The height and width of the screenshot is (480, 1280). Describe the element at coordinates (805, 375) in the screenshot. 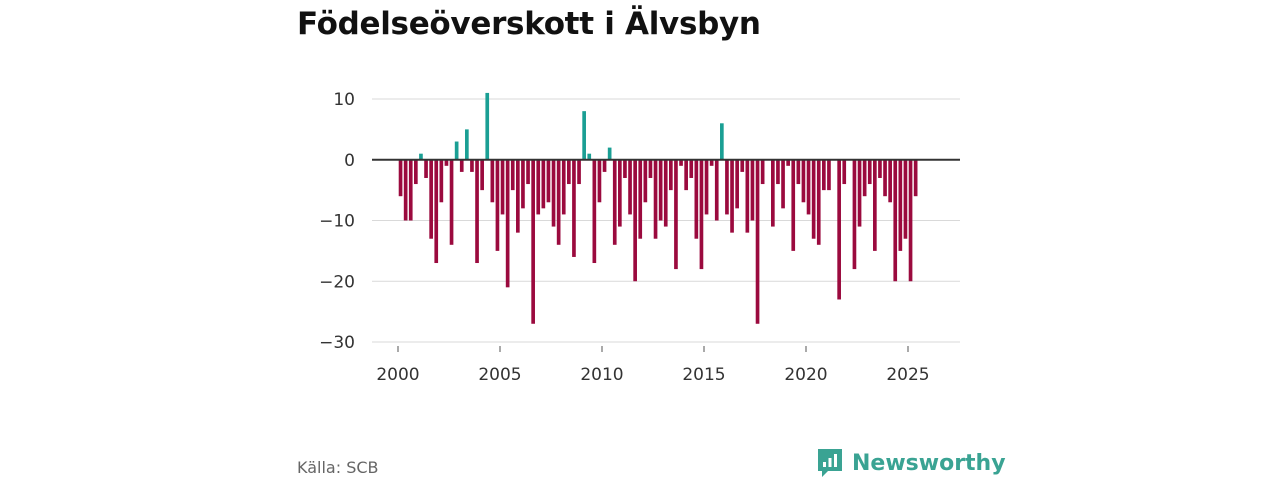

I see `x-tick-label: 2020` at that location.